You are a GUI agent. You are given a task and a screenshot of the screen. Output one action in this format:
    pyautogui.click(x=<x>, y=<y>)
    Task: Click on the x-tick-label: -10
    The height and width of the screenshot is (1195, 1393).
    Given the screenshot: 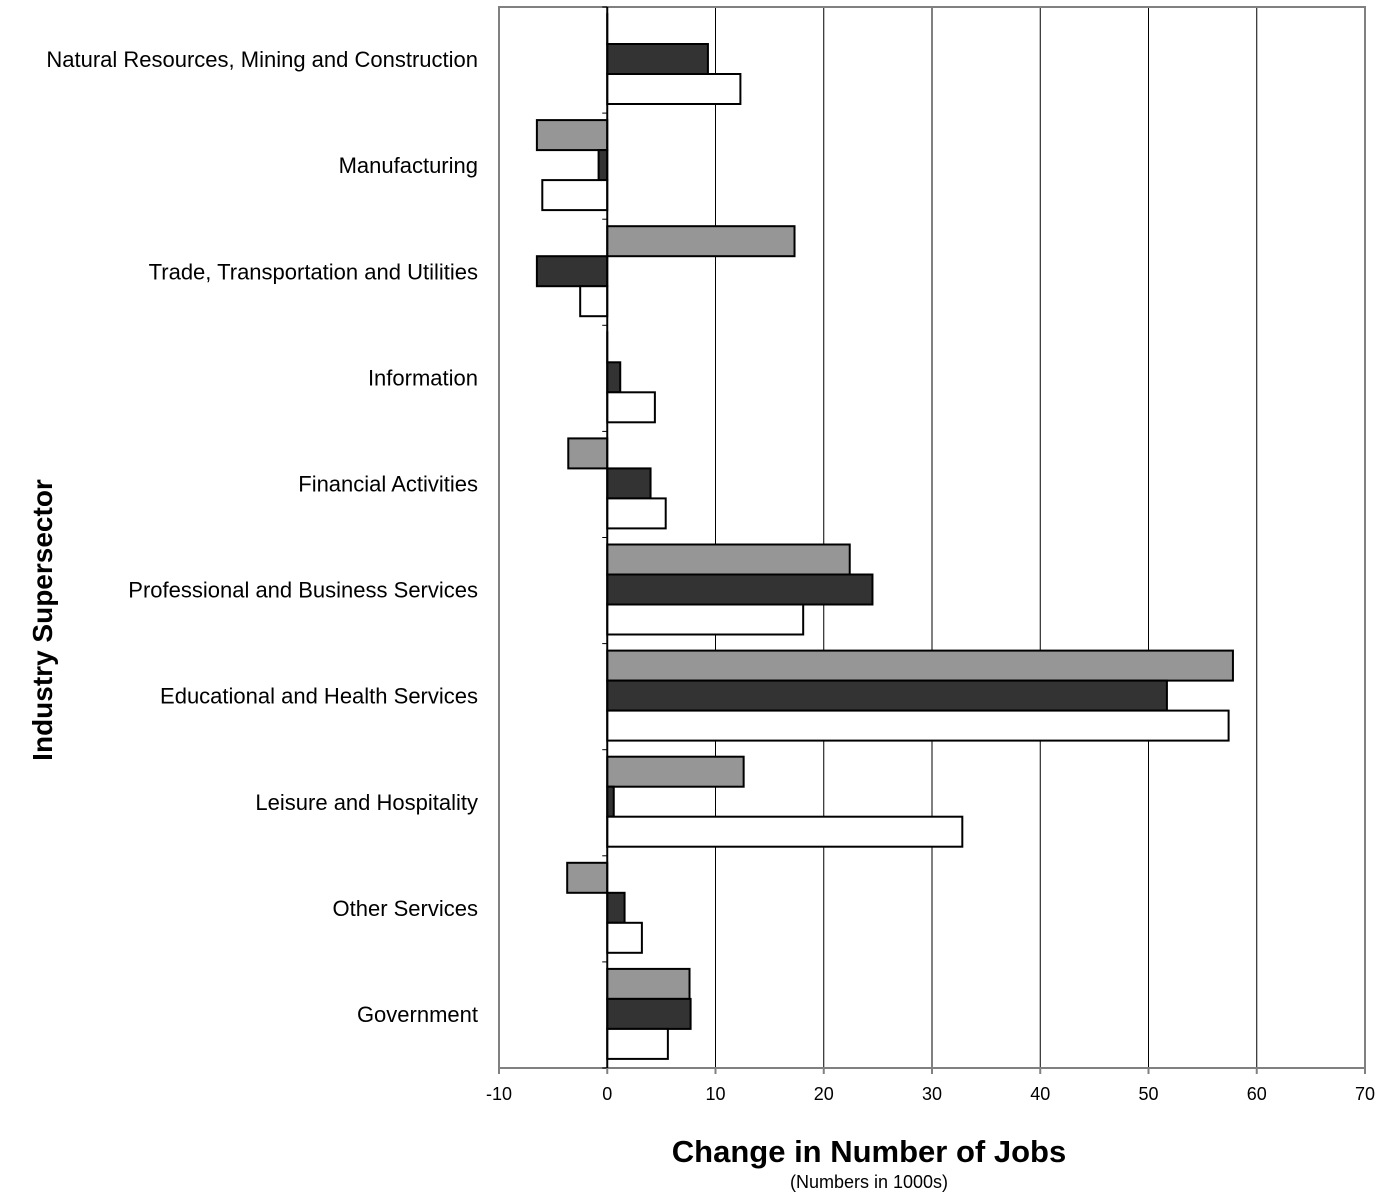 What is the action you would take?
    pyautogui.click(x=499, y=1094)
    